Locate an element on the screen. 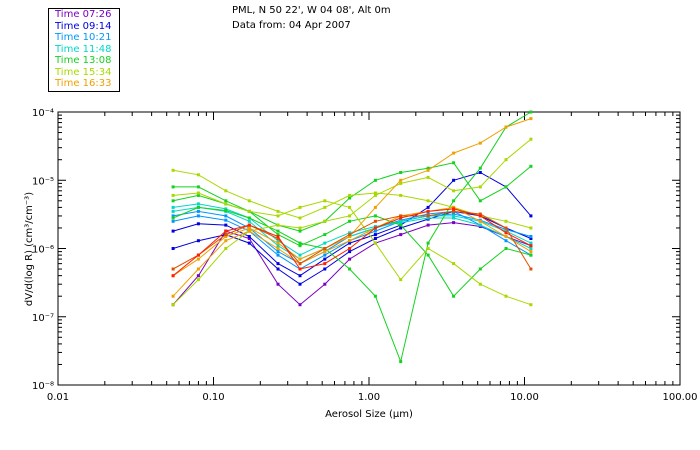 This screenshot has height=450, width=700. y-tick-label: 10⁻⁵ is located at coordinates (43, 181).